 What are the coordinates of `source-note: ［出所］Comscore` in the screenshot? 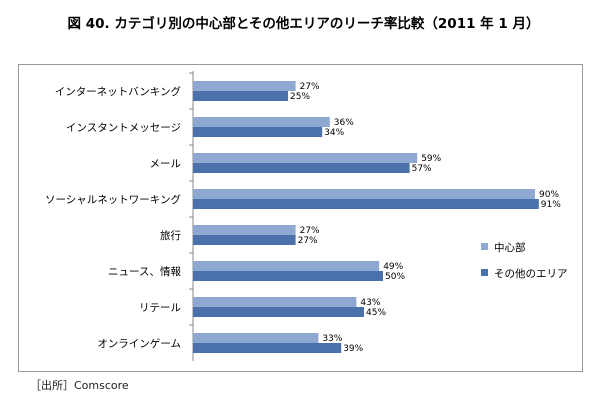 It's located at (79, 385).